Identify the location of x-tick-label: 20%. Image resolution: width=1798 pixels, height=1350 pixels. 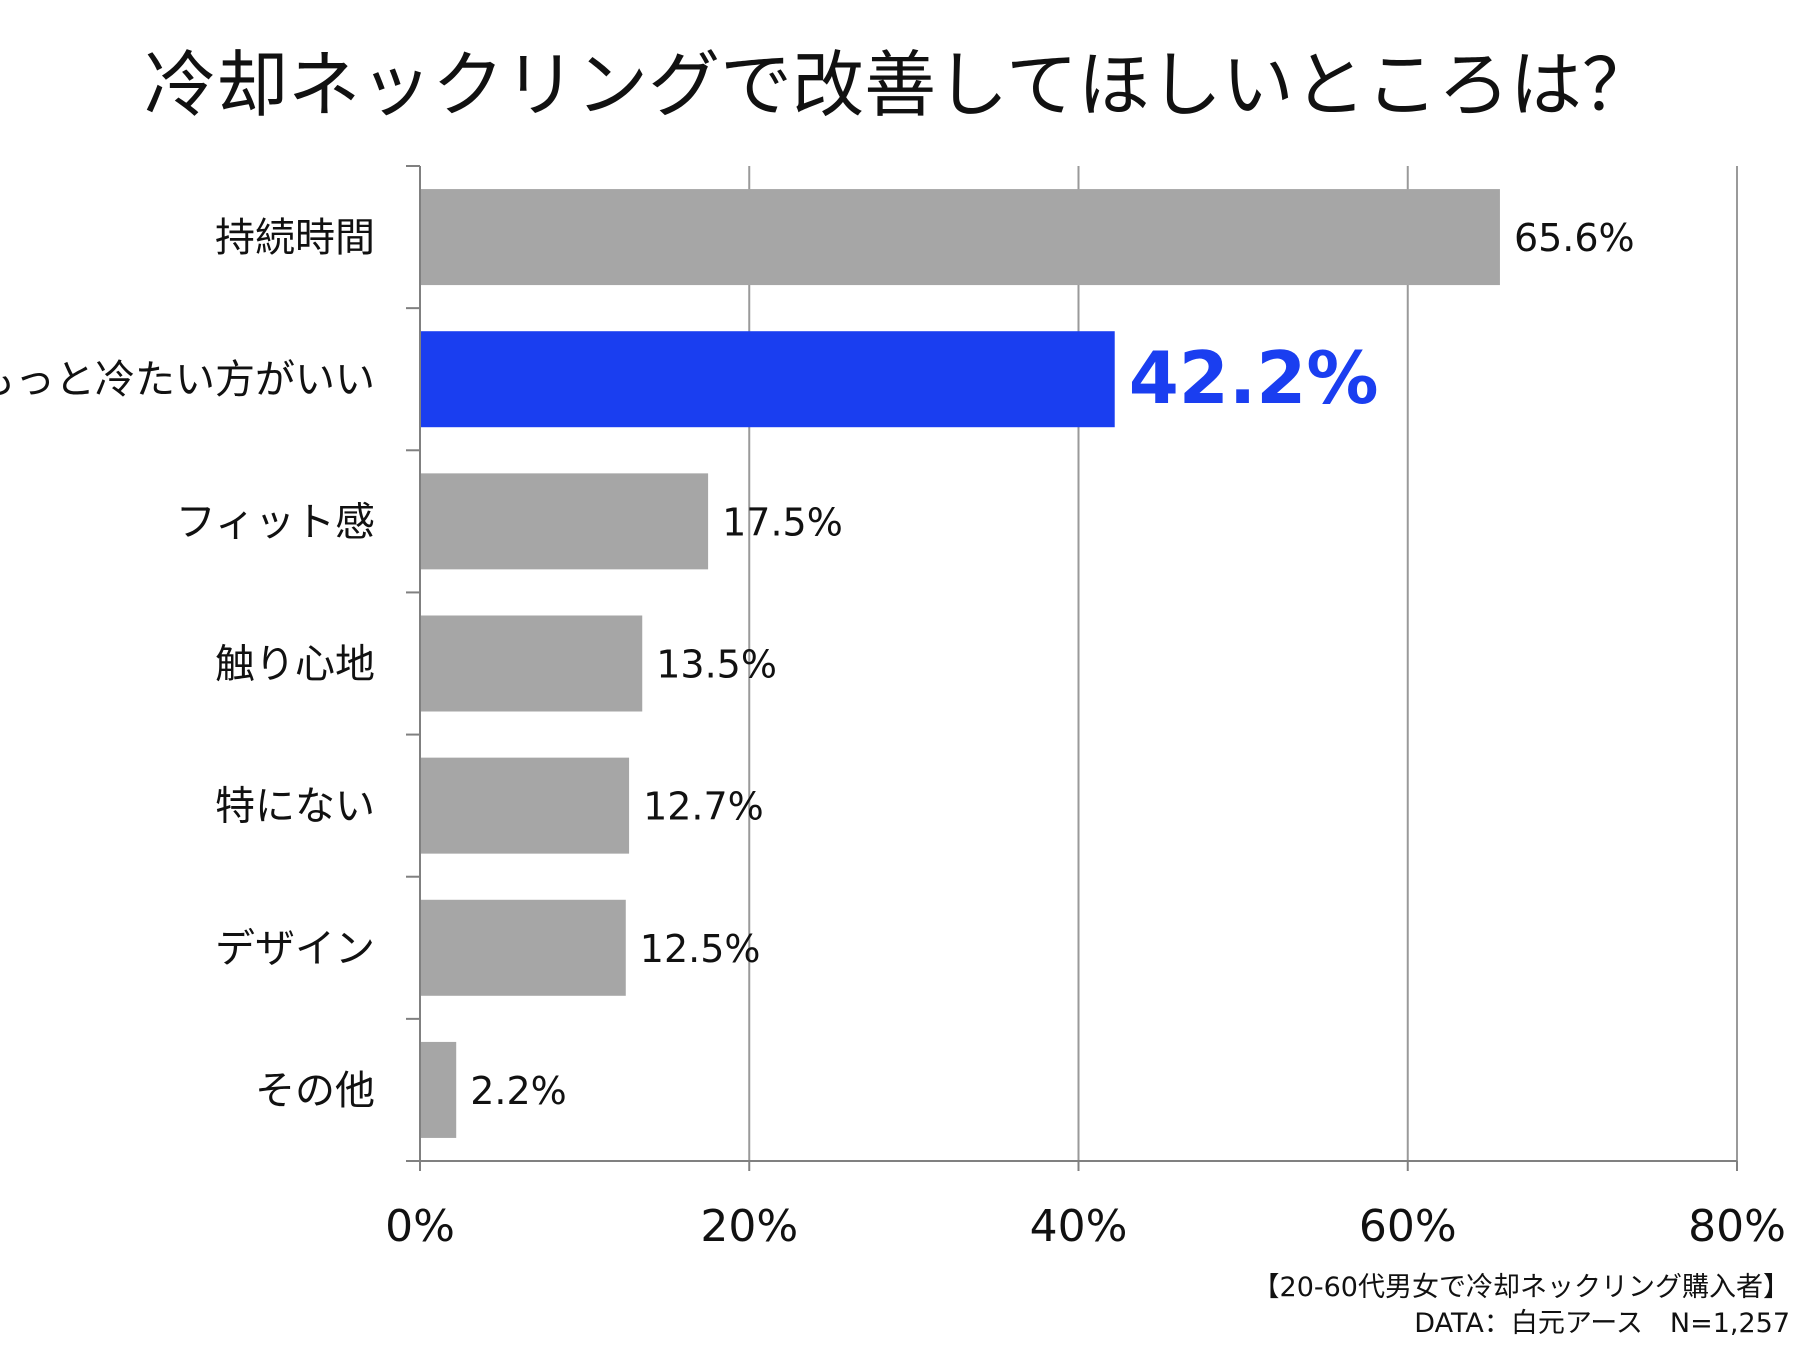
(749, 1226).